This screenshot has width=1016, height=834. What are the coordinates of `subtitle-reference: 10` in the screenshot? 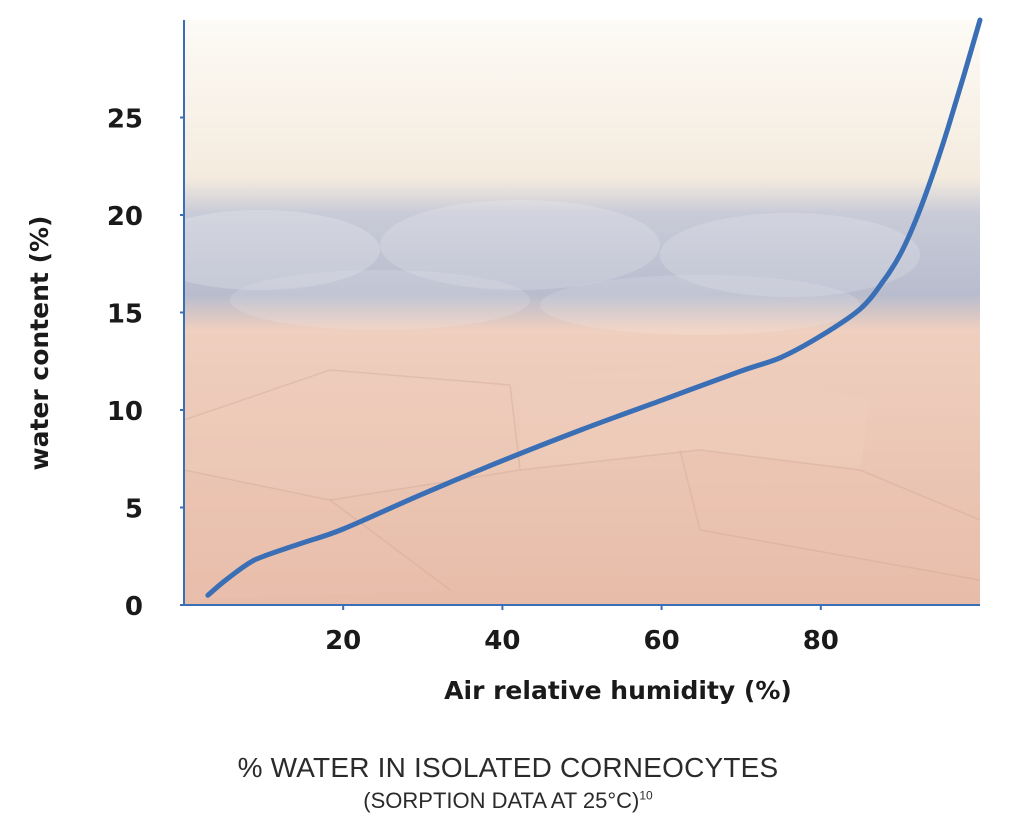 It's located at (646, 795).